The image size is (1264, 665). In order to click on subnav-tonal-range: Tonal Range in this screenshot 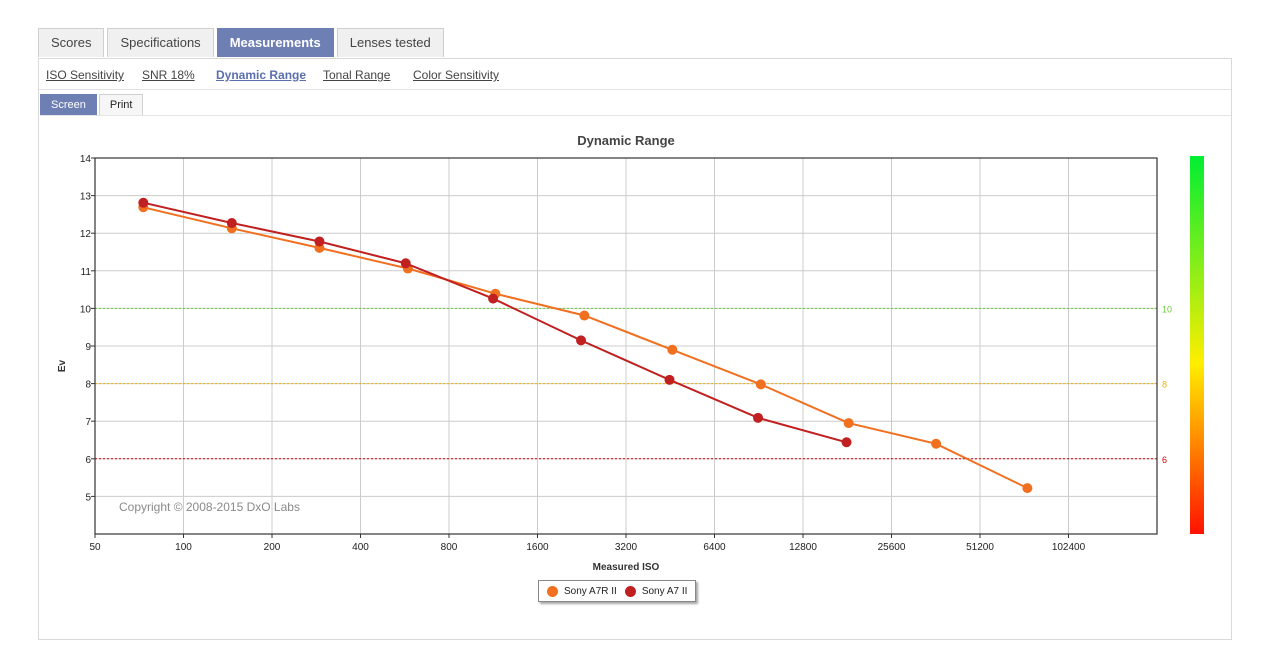, I will do `click(357, 75)`.